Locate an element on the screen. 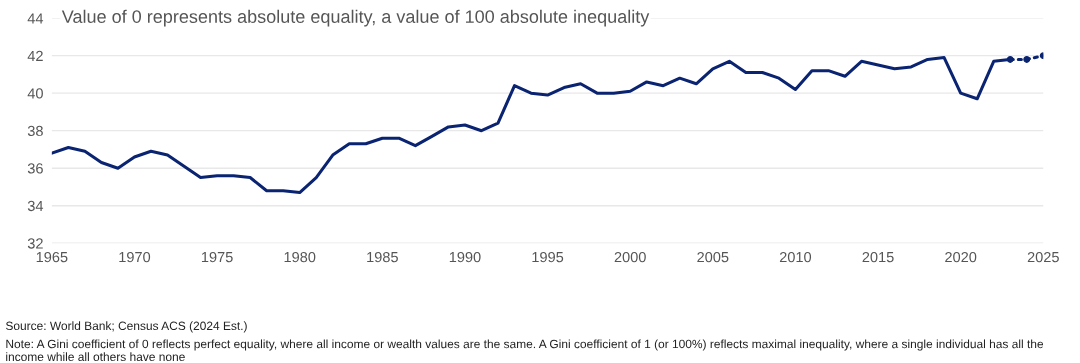  x-tick-label: 2005 is located at coordinates (713, 257).